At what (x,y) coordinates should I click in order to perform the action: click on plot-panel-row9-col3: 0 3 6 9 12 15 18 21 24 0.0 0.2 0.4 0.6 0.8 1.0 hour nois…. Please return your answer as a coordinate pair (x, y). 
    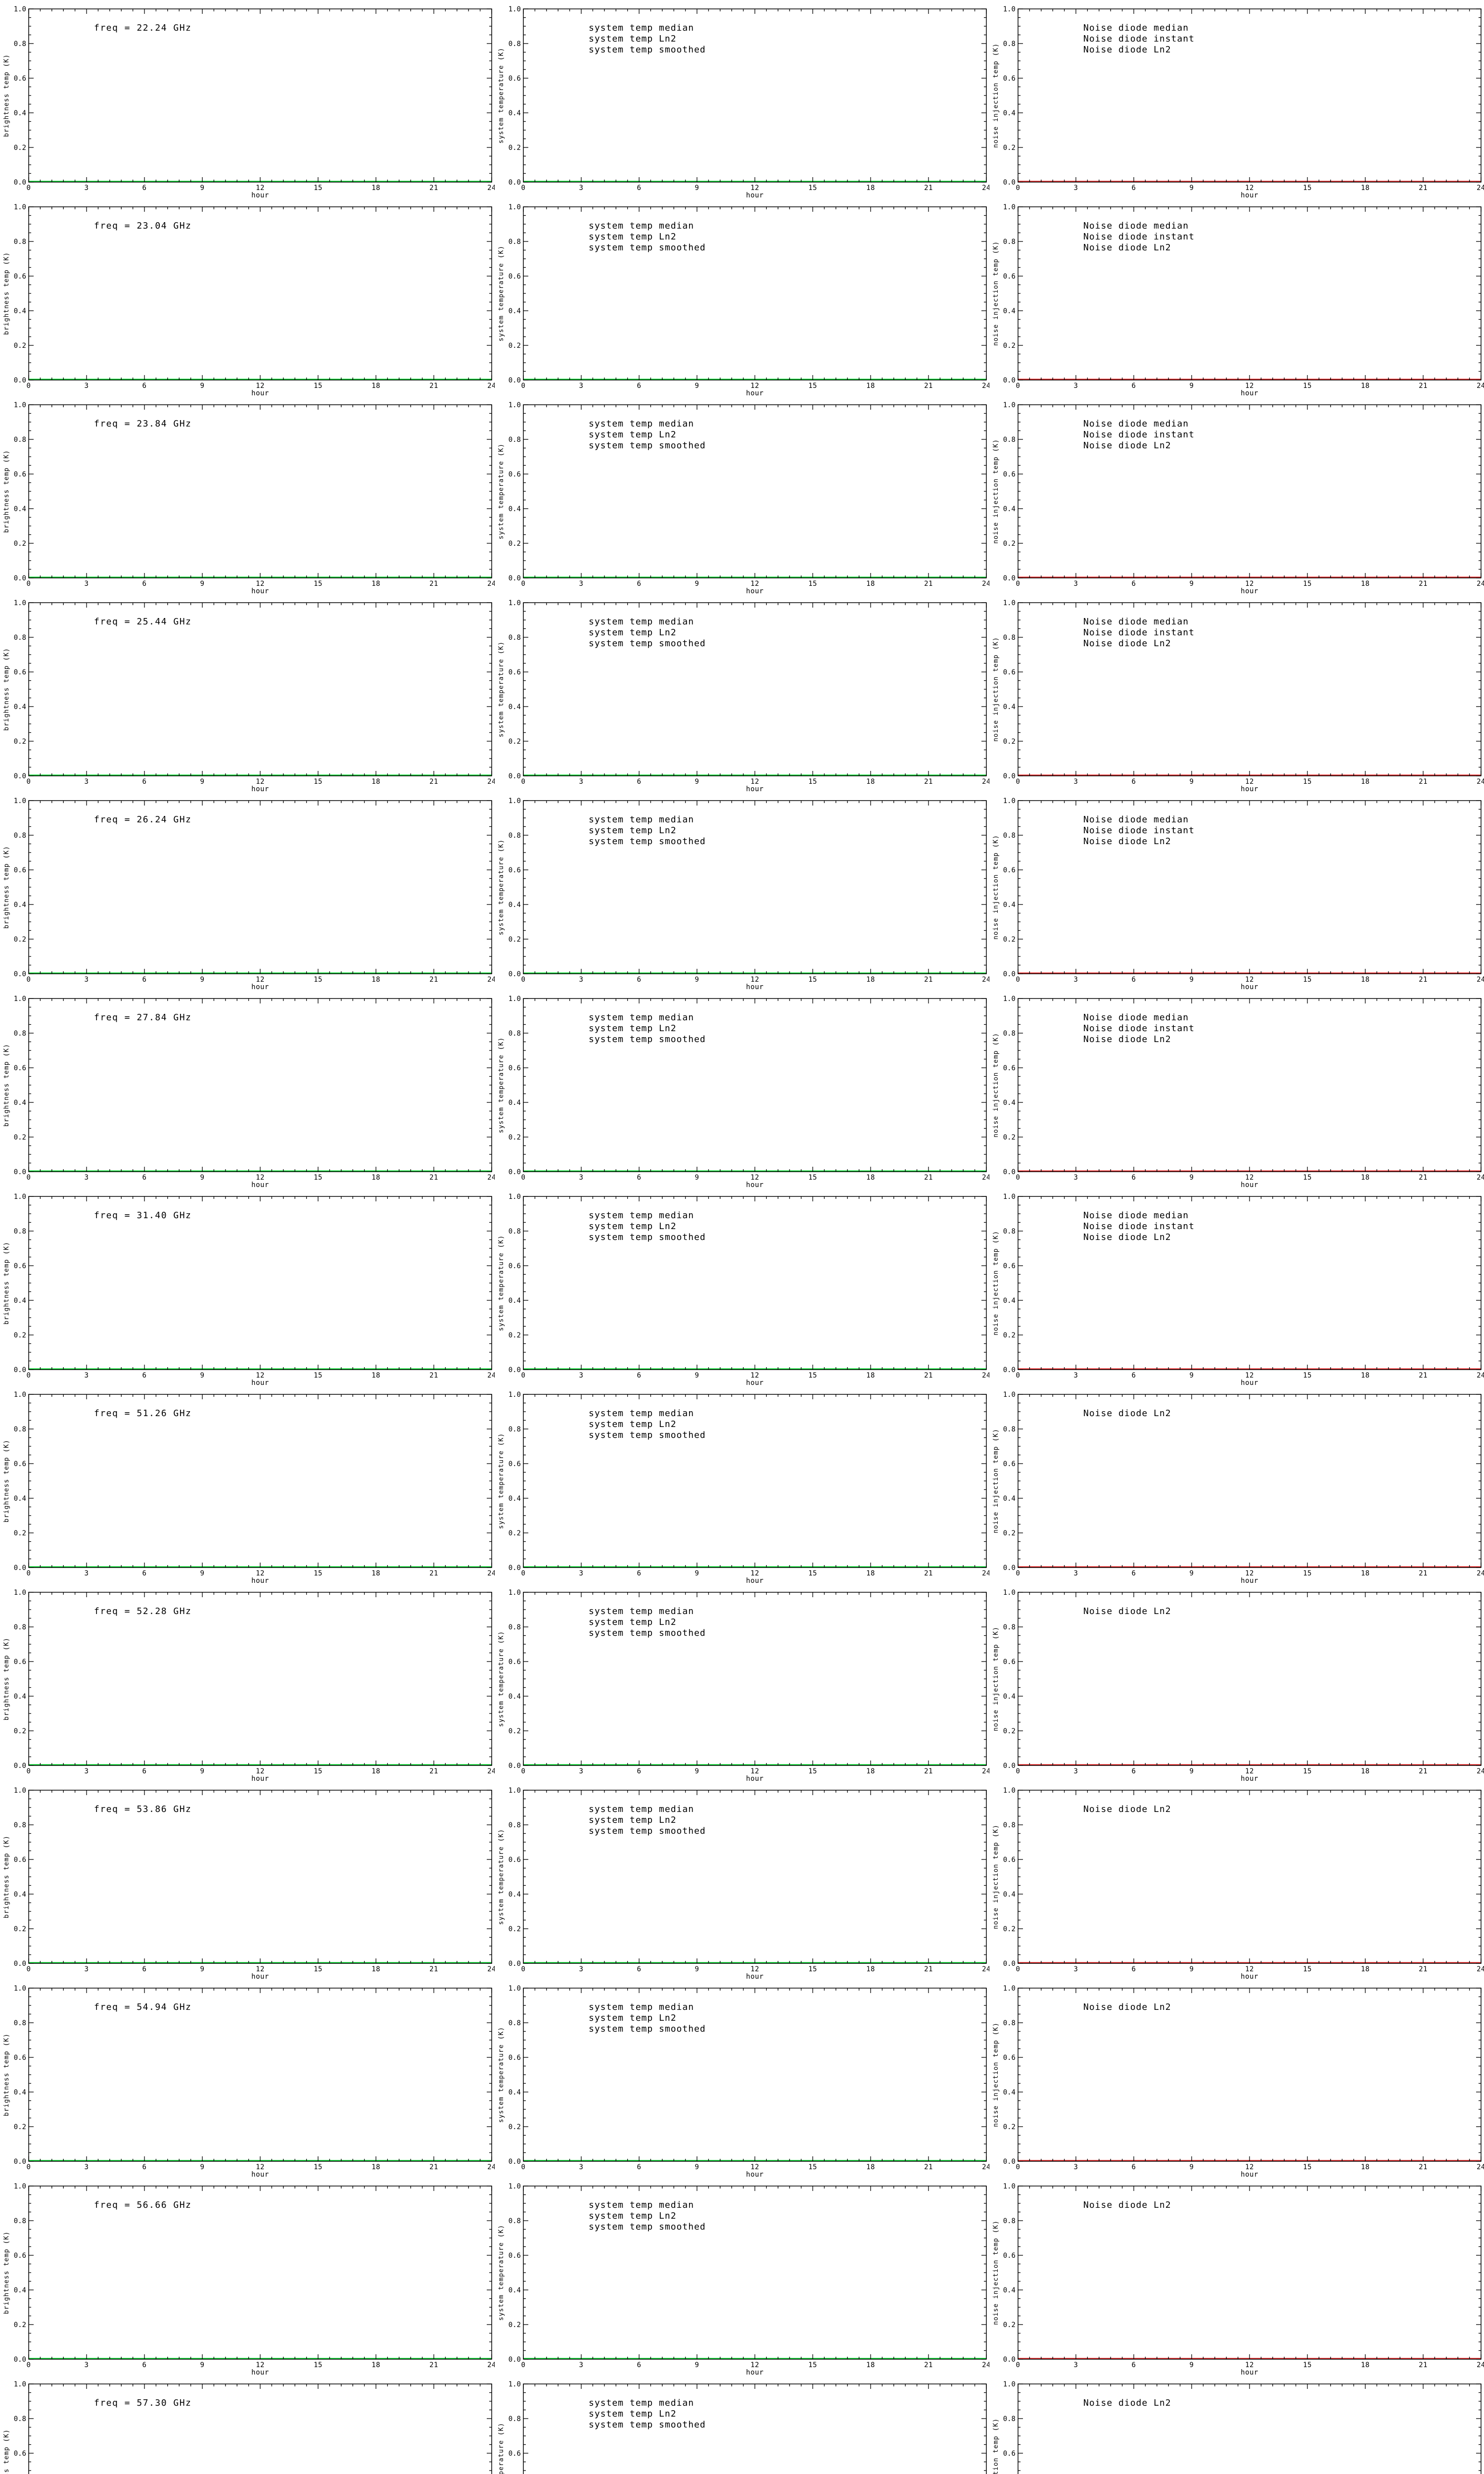
    Looking at the image, I should click on (1238, 1685).